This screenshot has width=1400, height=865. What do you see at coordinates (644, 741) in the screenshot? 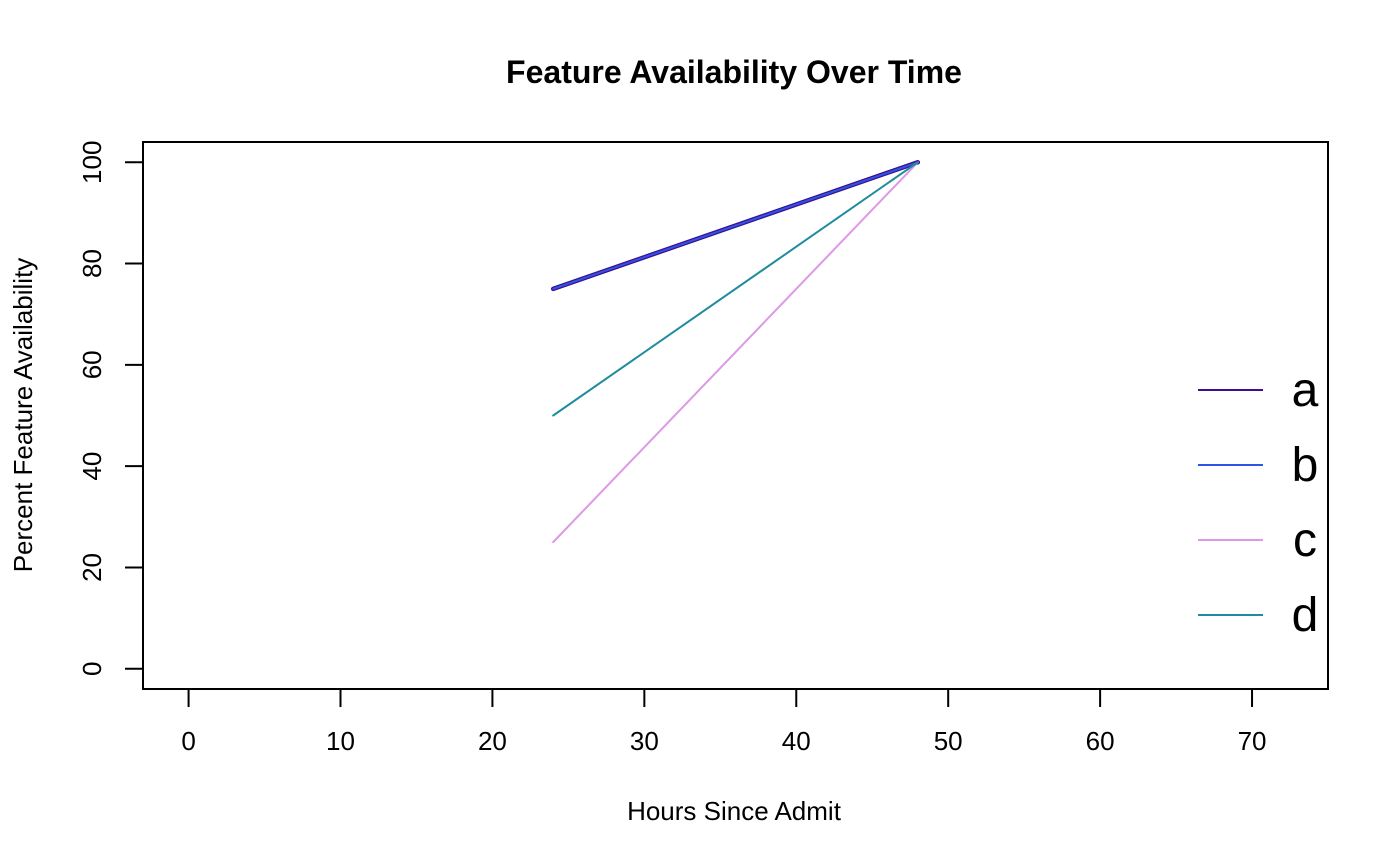
I see `x-tick-label: 30` at bounding box center [644, 741].